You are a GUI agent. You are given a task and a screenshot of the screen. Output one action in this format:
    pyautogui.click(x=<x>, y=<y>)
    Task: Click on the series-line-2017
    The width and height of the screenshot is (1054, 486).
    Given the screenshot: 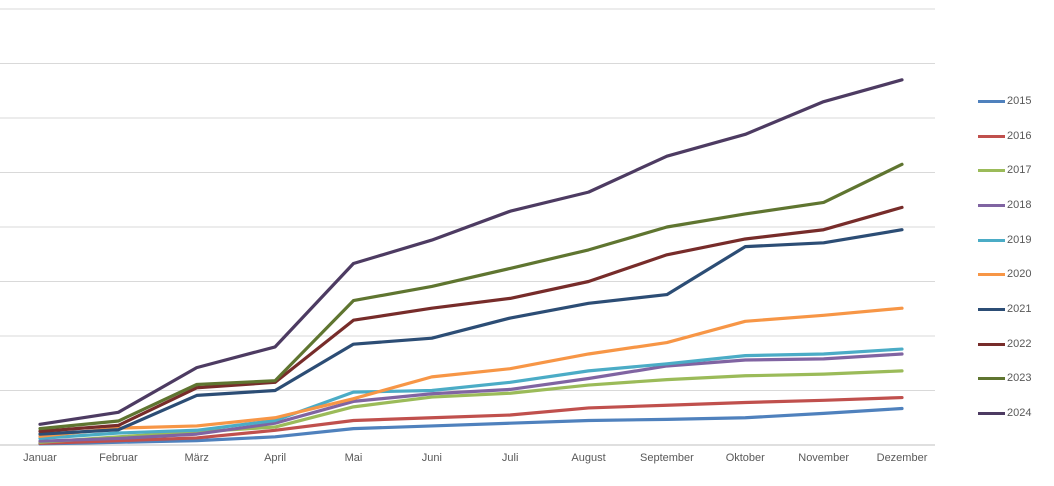 What is the action you would take?
    pyautogui.click(x=471, y=406)
    